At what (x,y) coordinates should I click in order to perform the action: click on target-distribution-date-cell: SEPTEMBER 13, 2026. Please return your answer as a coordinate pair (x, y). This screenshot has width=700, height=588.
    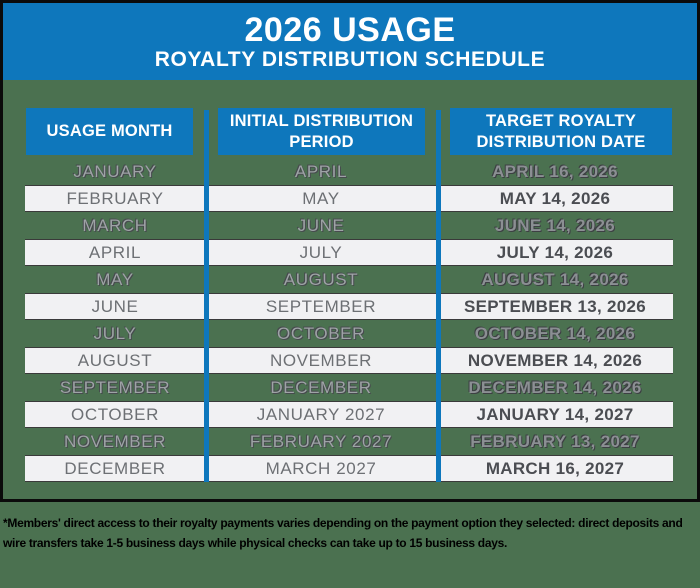
    Looking at the image, I should click on (555, 306).